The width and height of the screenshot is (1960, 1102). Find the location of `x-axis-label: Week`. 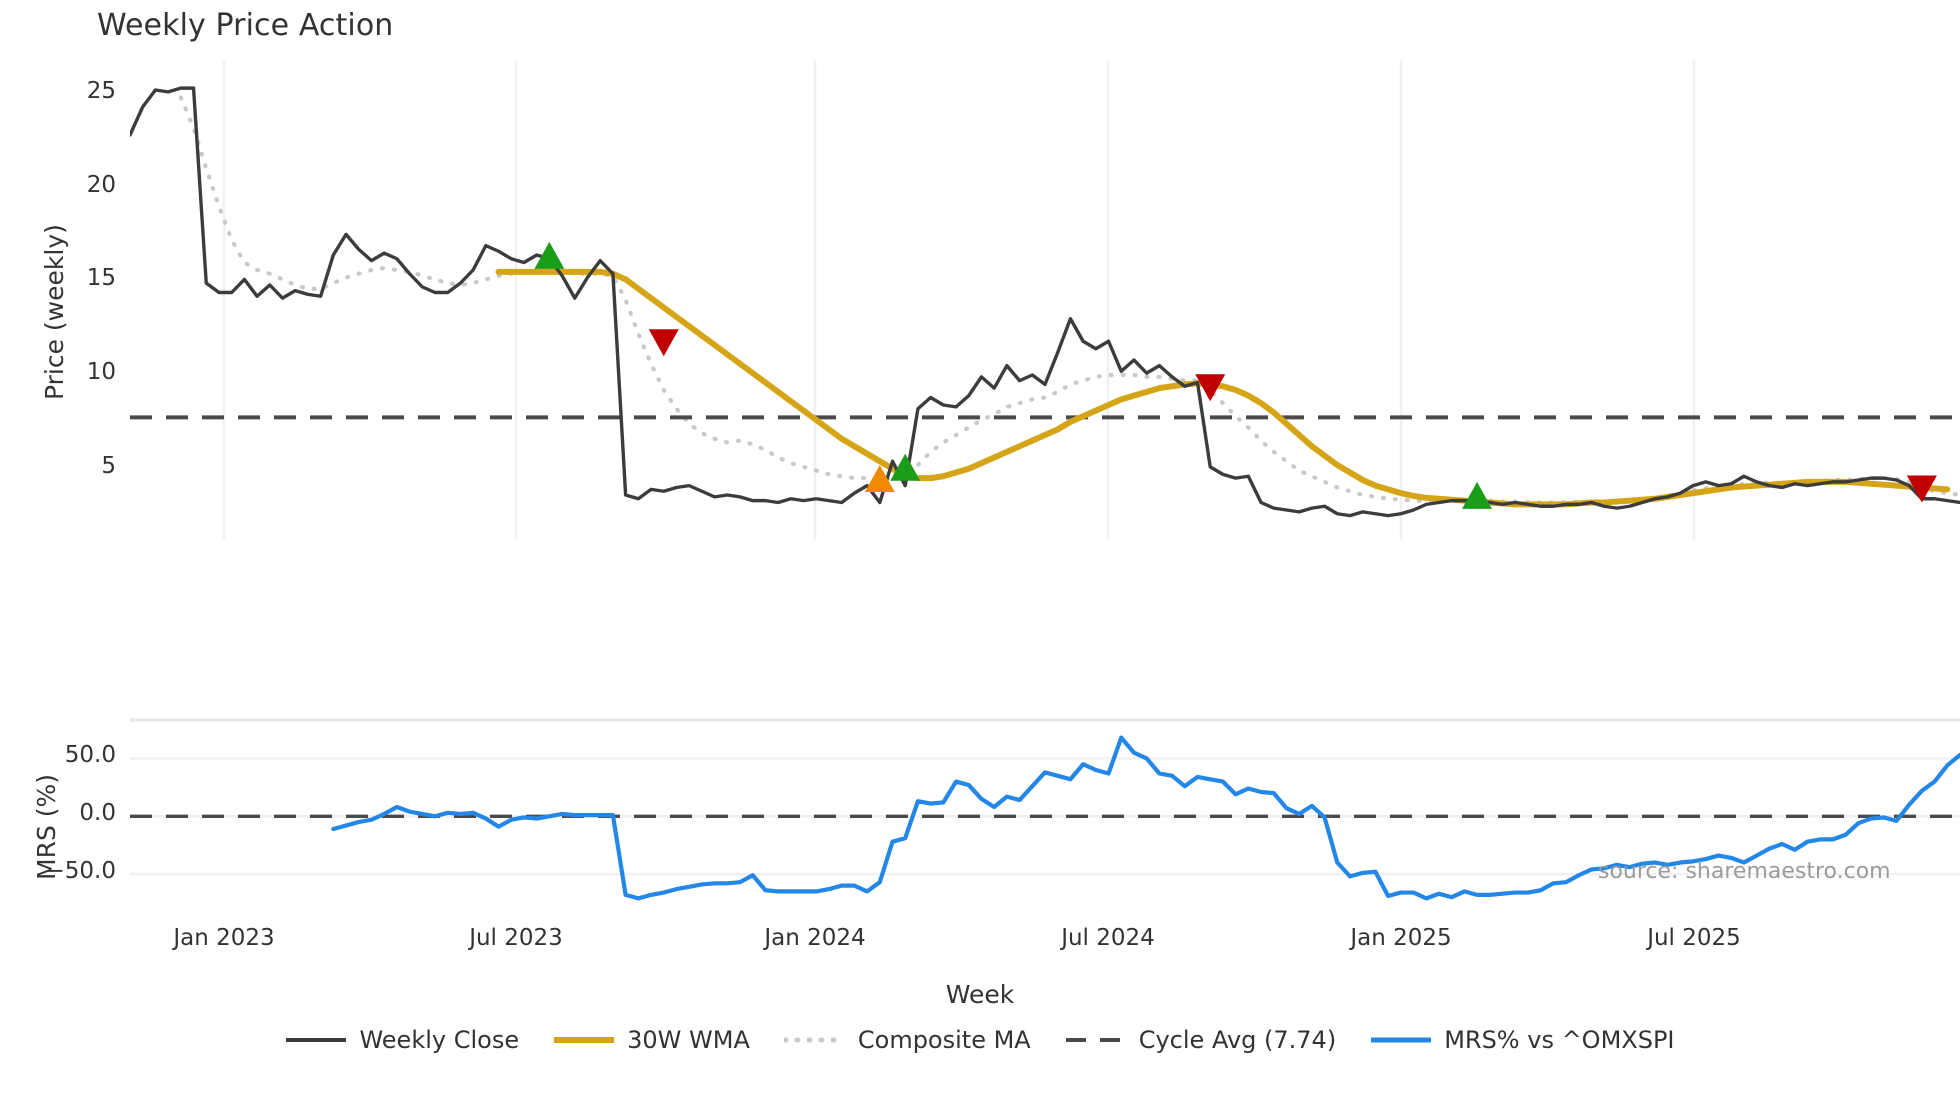

x-axis-label: Week is located at coordinates (980, 994).